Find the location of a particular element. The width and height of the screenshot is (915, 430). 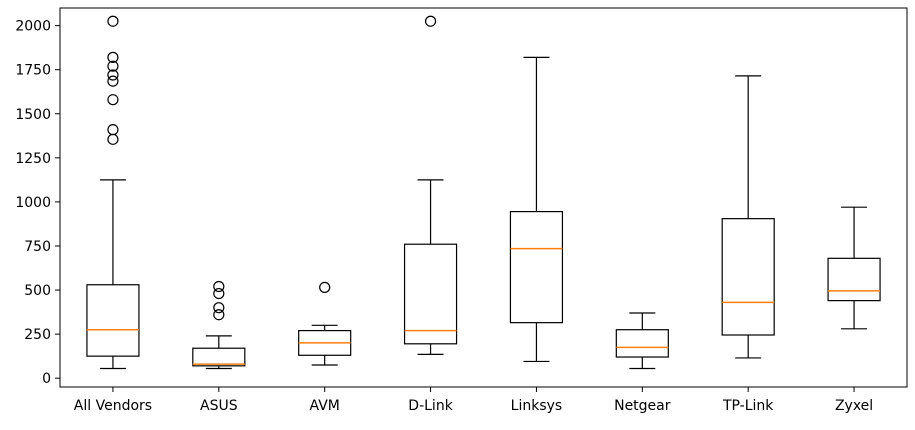

box-d-link is located at coordinates (430, 185).